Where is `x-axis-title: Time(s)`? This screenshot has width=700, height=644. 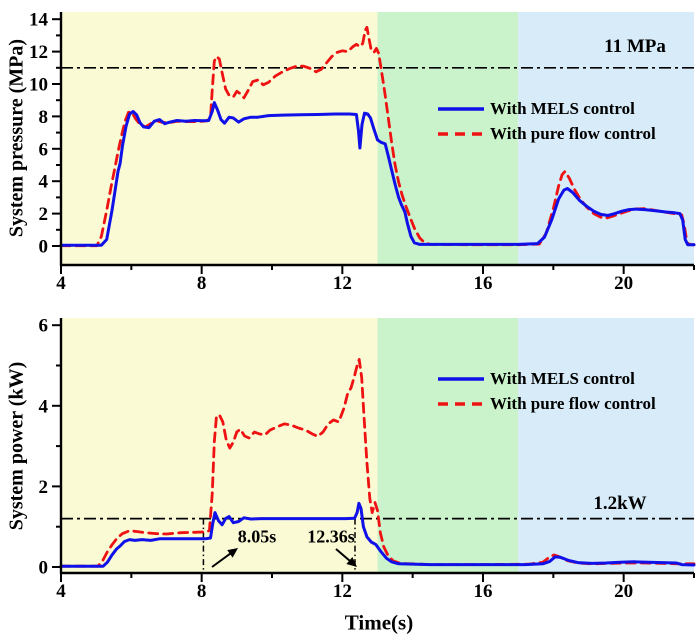
x-axis-title: Time(s) is located at coordinates (379, 622).